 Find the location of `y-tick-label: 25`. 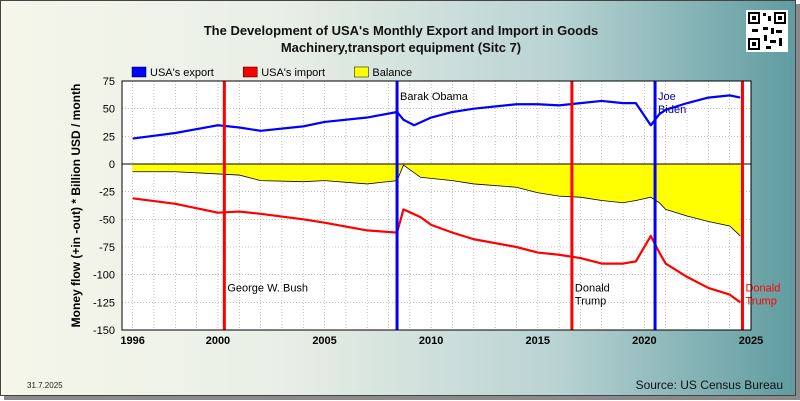

y-tick-label: 25 is located at coordinates (109, 137).